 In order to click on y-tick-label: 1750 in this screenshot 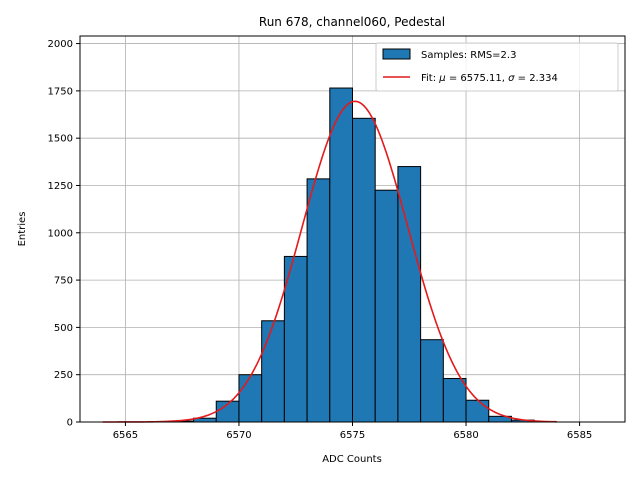, I will do `click(60, 91)`.